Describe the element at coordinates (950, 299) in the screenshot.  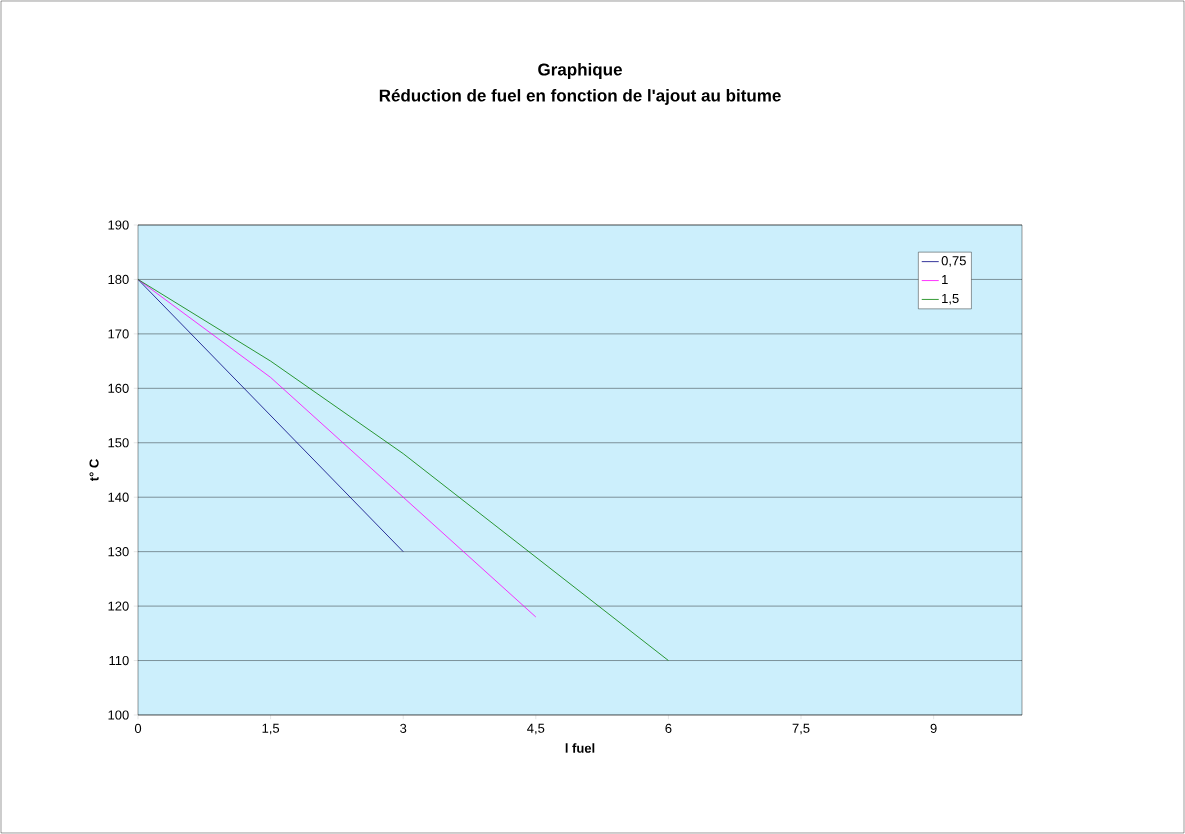
I see `legend-label: 1,5` at that location.